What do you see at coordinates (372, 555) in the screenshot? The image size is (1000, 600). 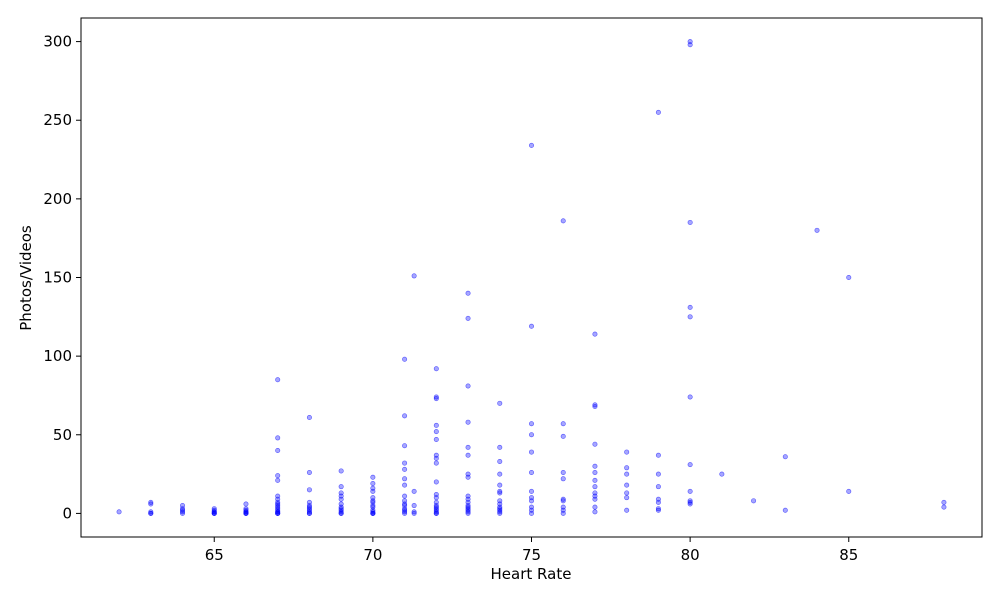 I see `x-tick-label: 70` at bounding box center [372, 555].